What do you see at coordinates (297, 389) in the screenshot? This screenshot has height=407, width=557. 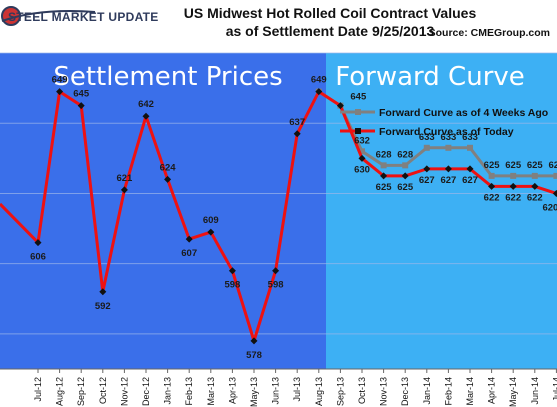 I see `x-tick-label-12: Jul-13` at bounding box center [297, 389].